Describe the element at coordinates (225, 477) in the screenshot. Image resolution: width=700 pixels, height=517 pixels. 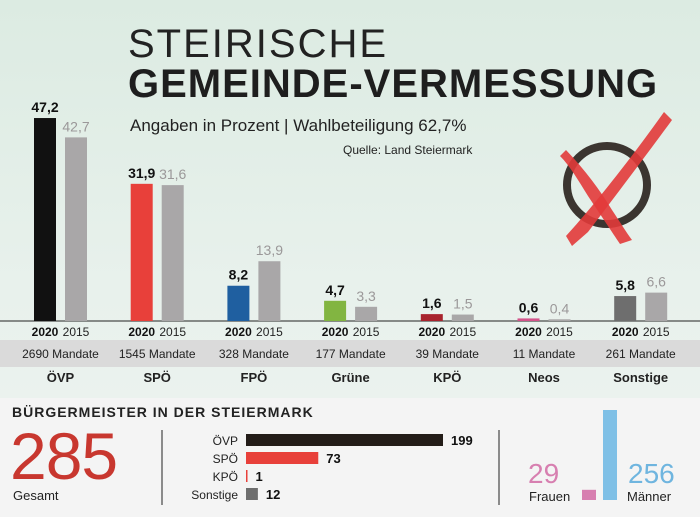
I see `mayor-party-label: KPÖ` at that location.